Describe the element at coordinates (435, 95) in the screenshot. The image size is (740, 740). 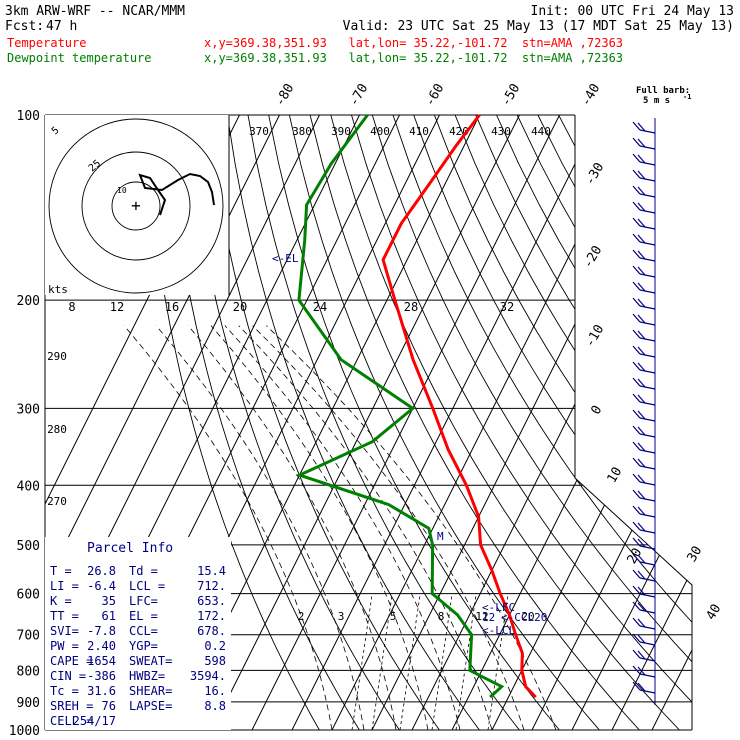
I see `isotherm-label--60: -60` at that location.